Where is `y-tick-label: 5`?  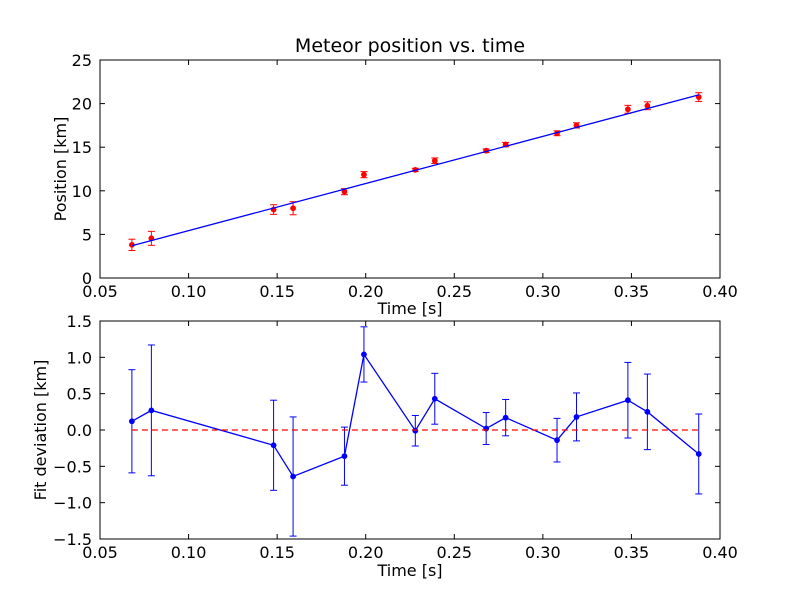
y-tick-label: 5 is located at coordinates (87, 234).